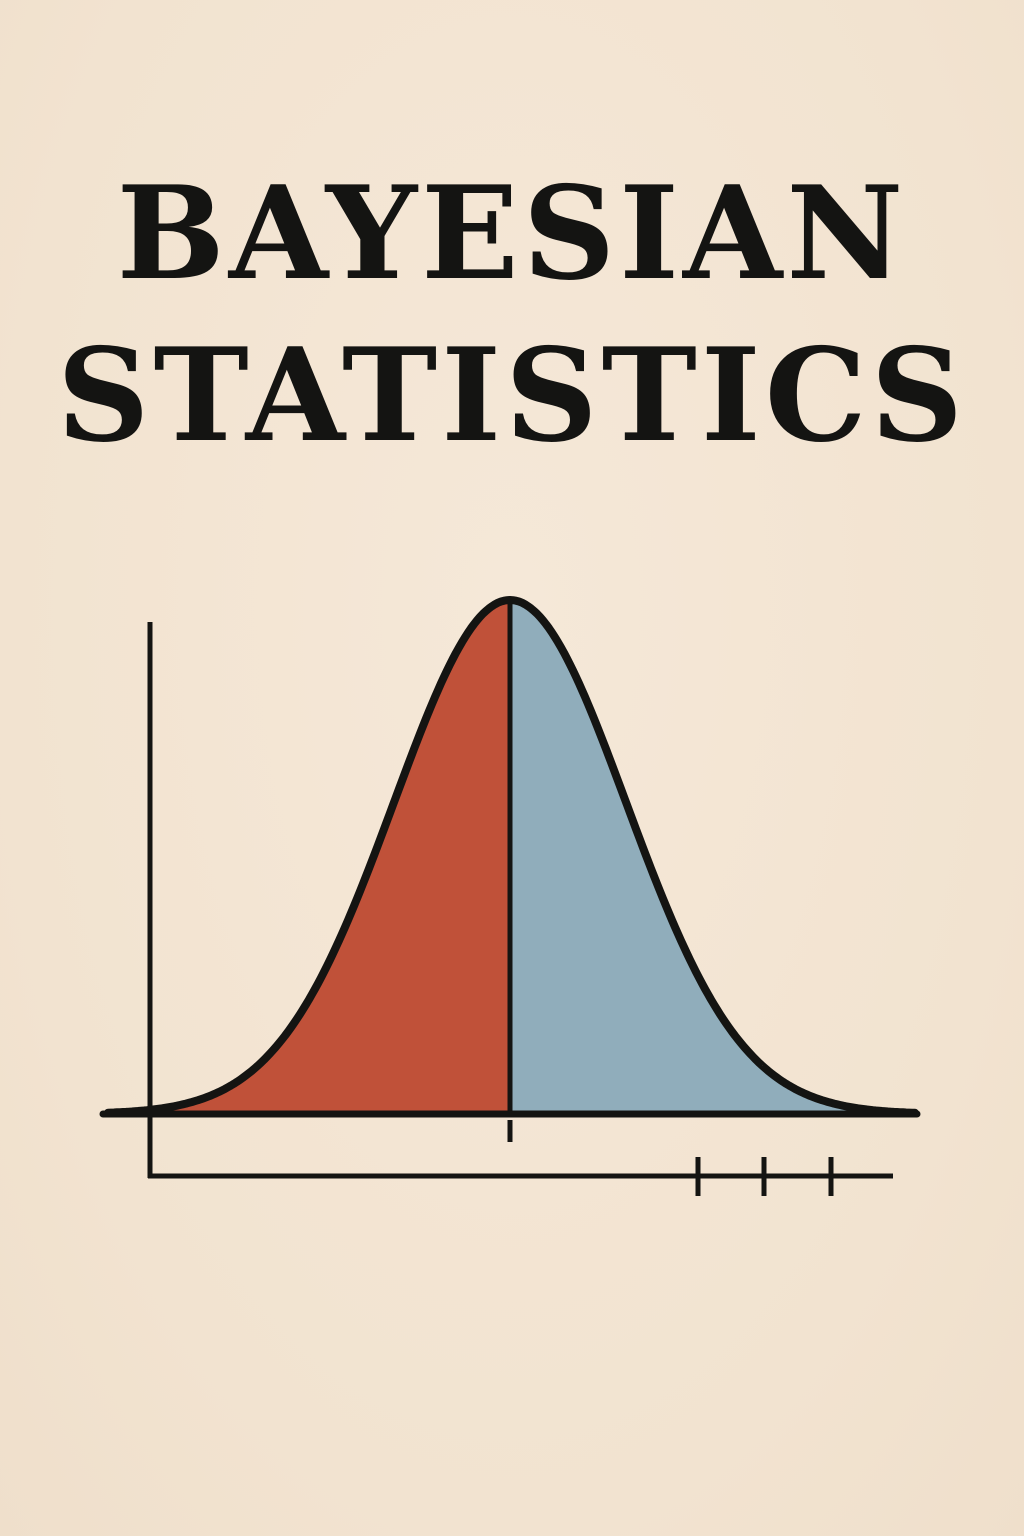 This screenshot has width=1024, height=1536. What do you see at coordinates (712, 857) in the screenshot?
I see `right-half-fill` at bounding box center [712, 857].